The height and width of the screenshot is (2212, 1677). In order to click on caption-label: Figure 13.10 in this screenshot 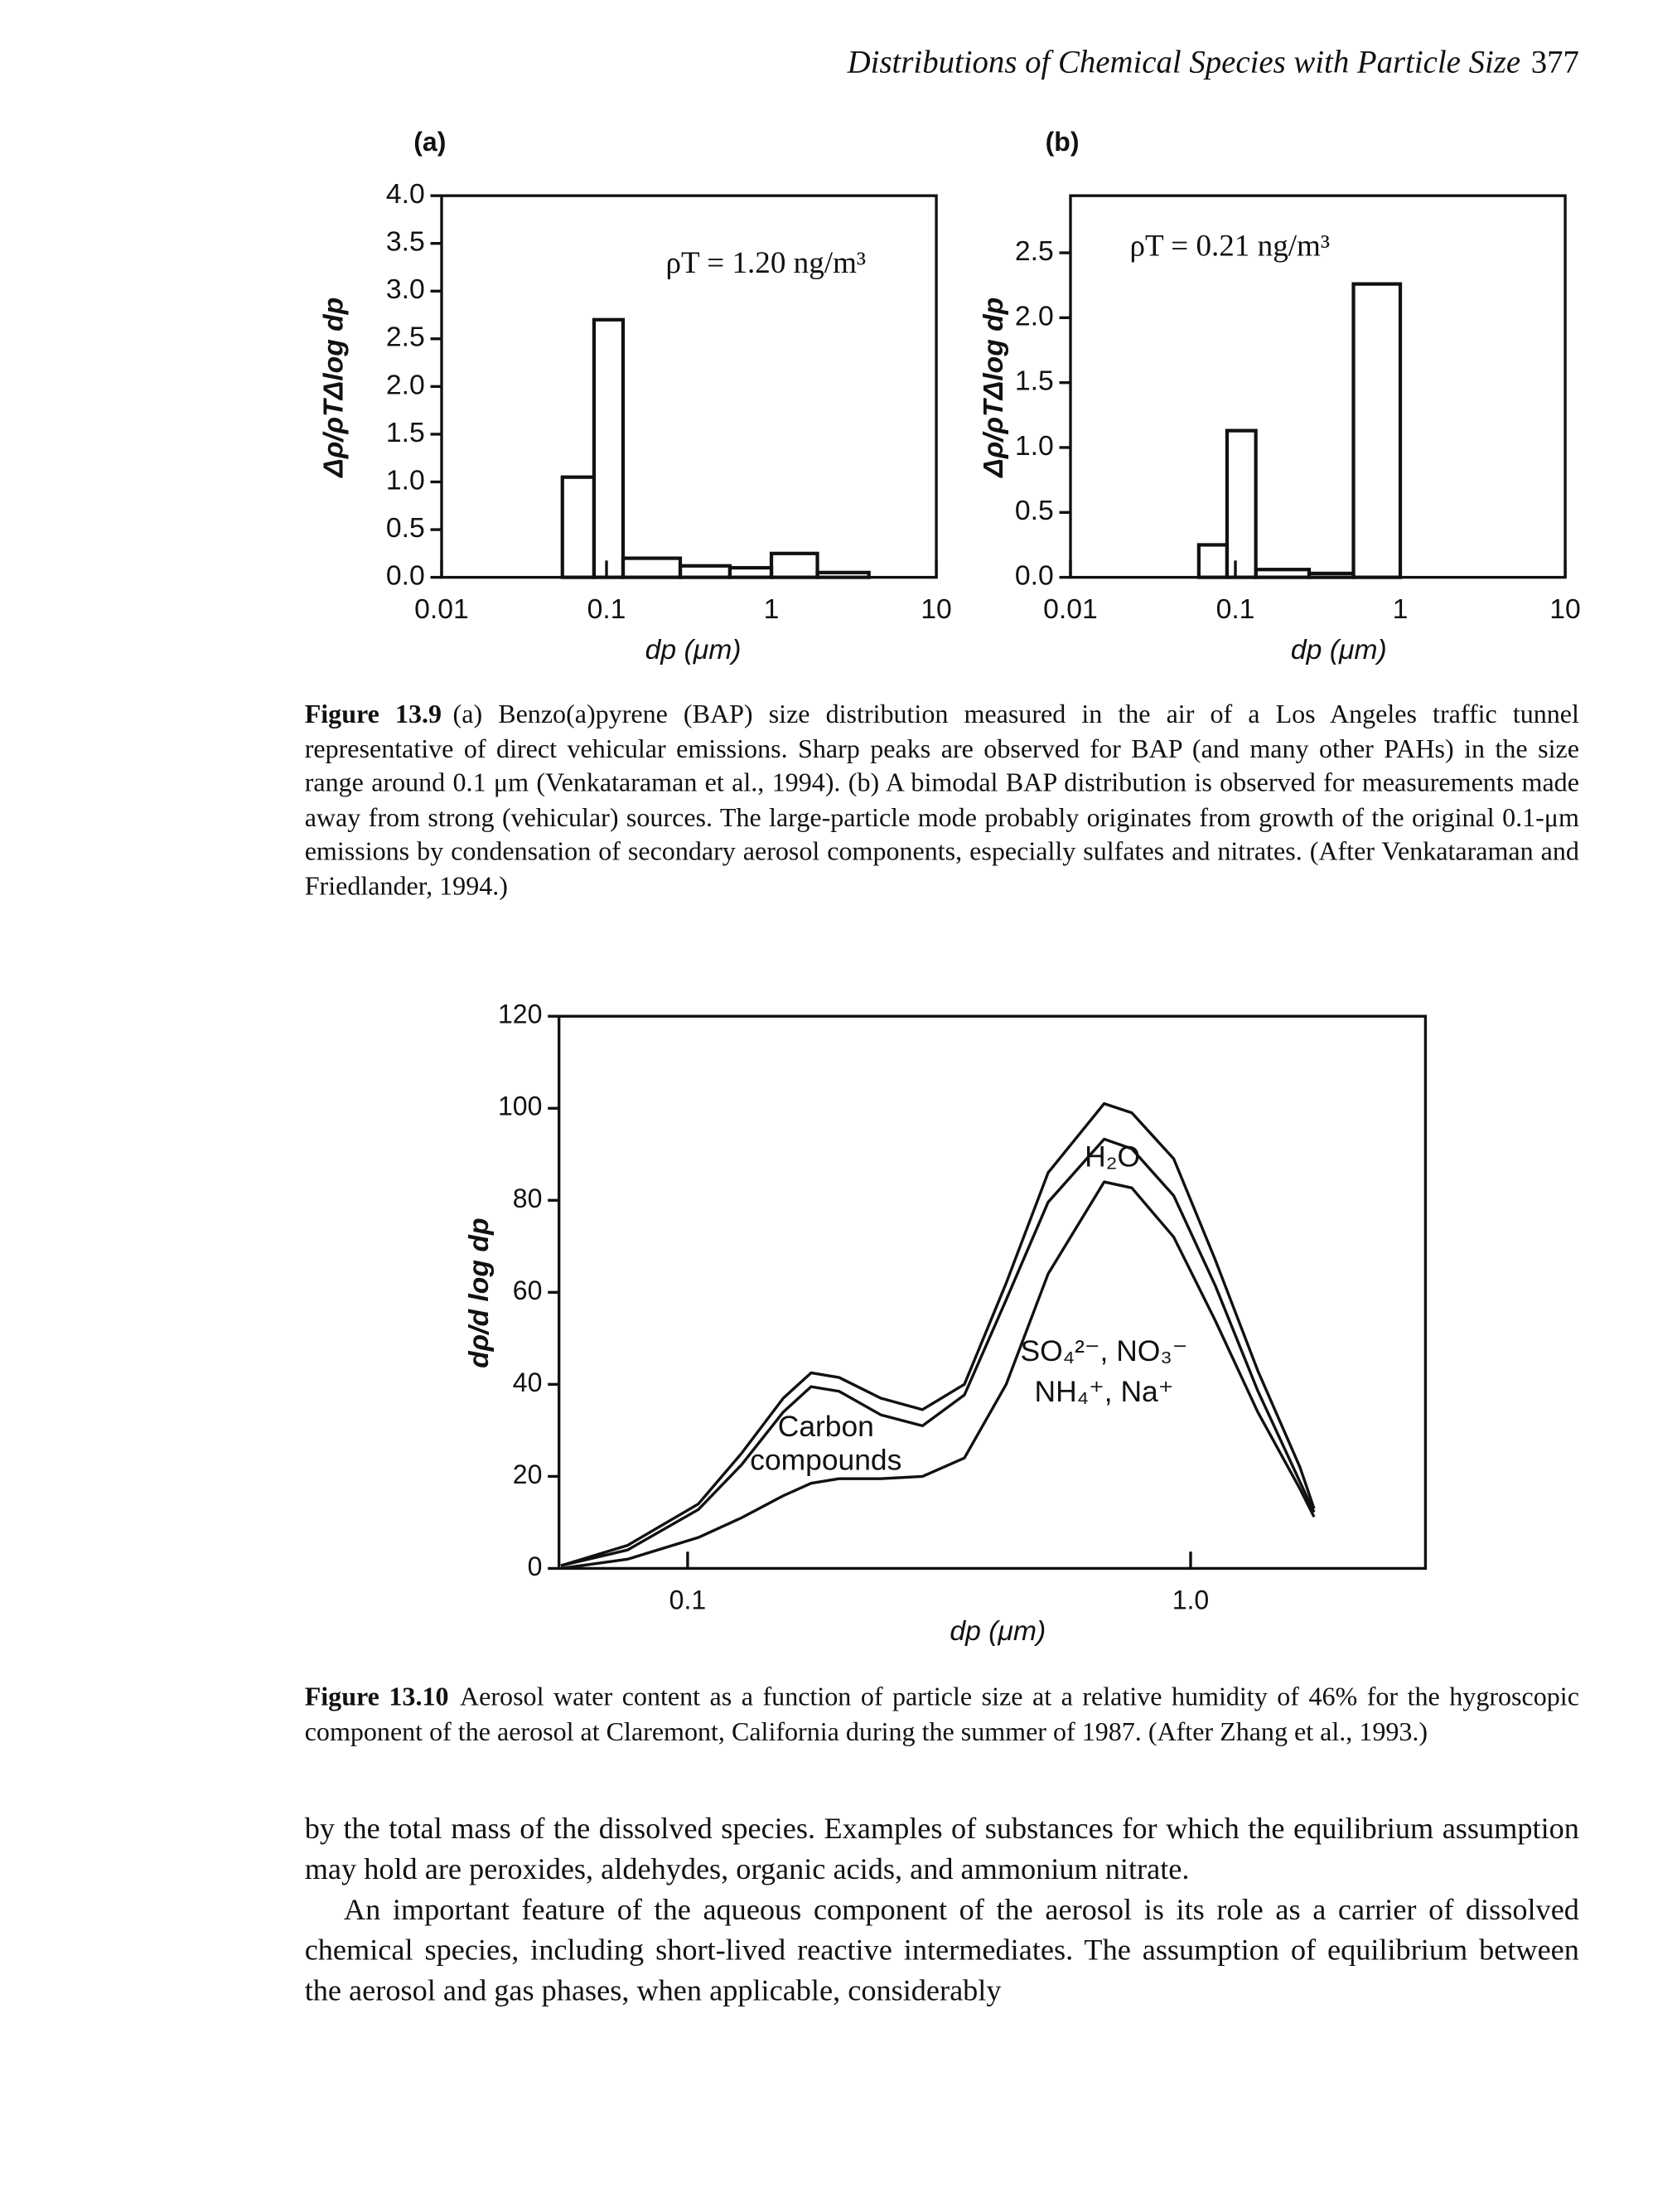, I will do `click(376, 1697)`.